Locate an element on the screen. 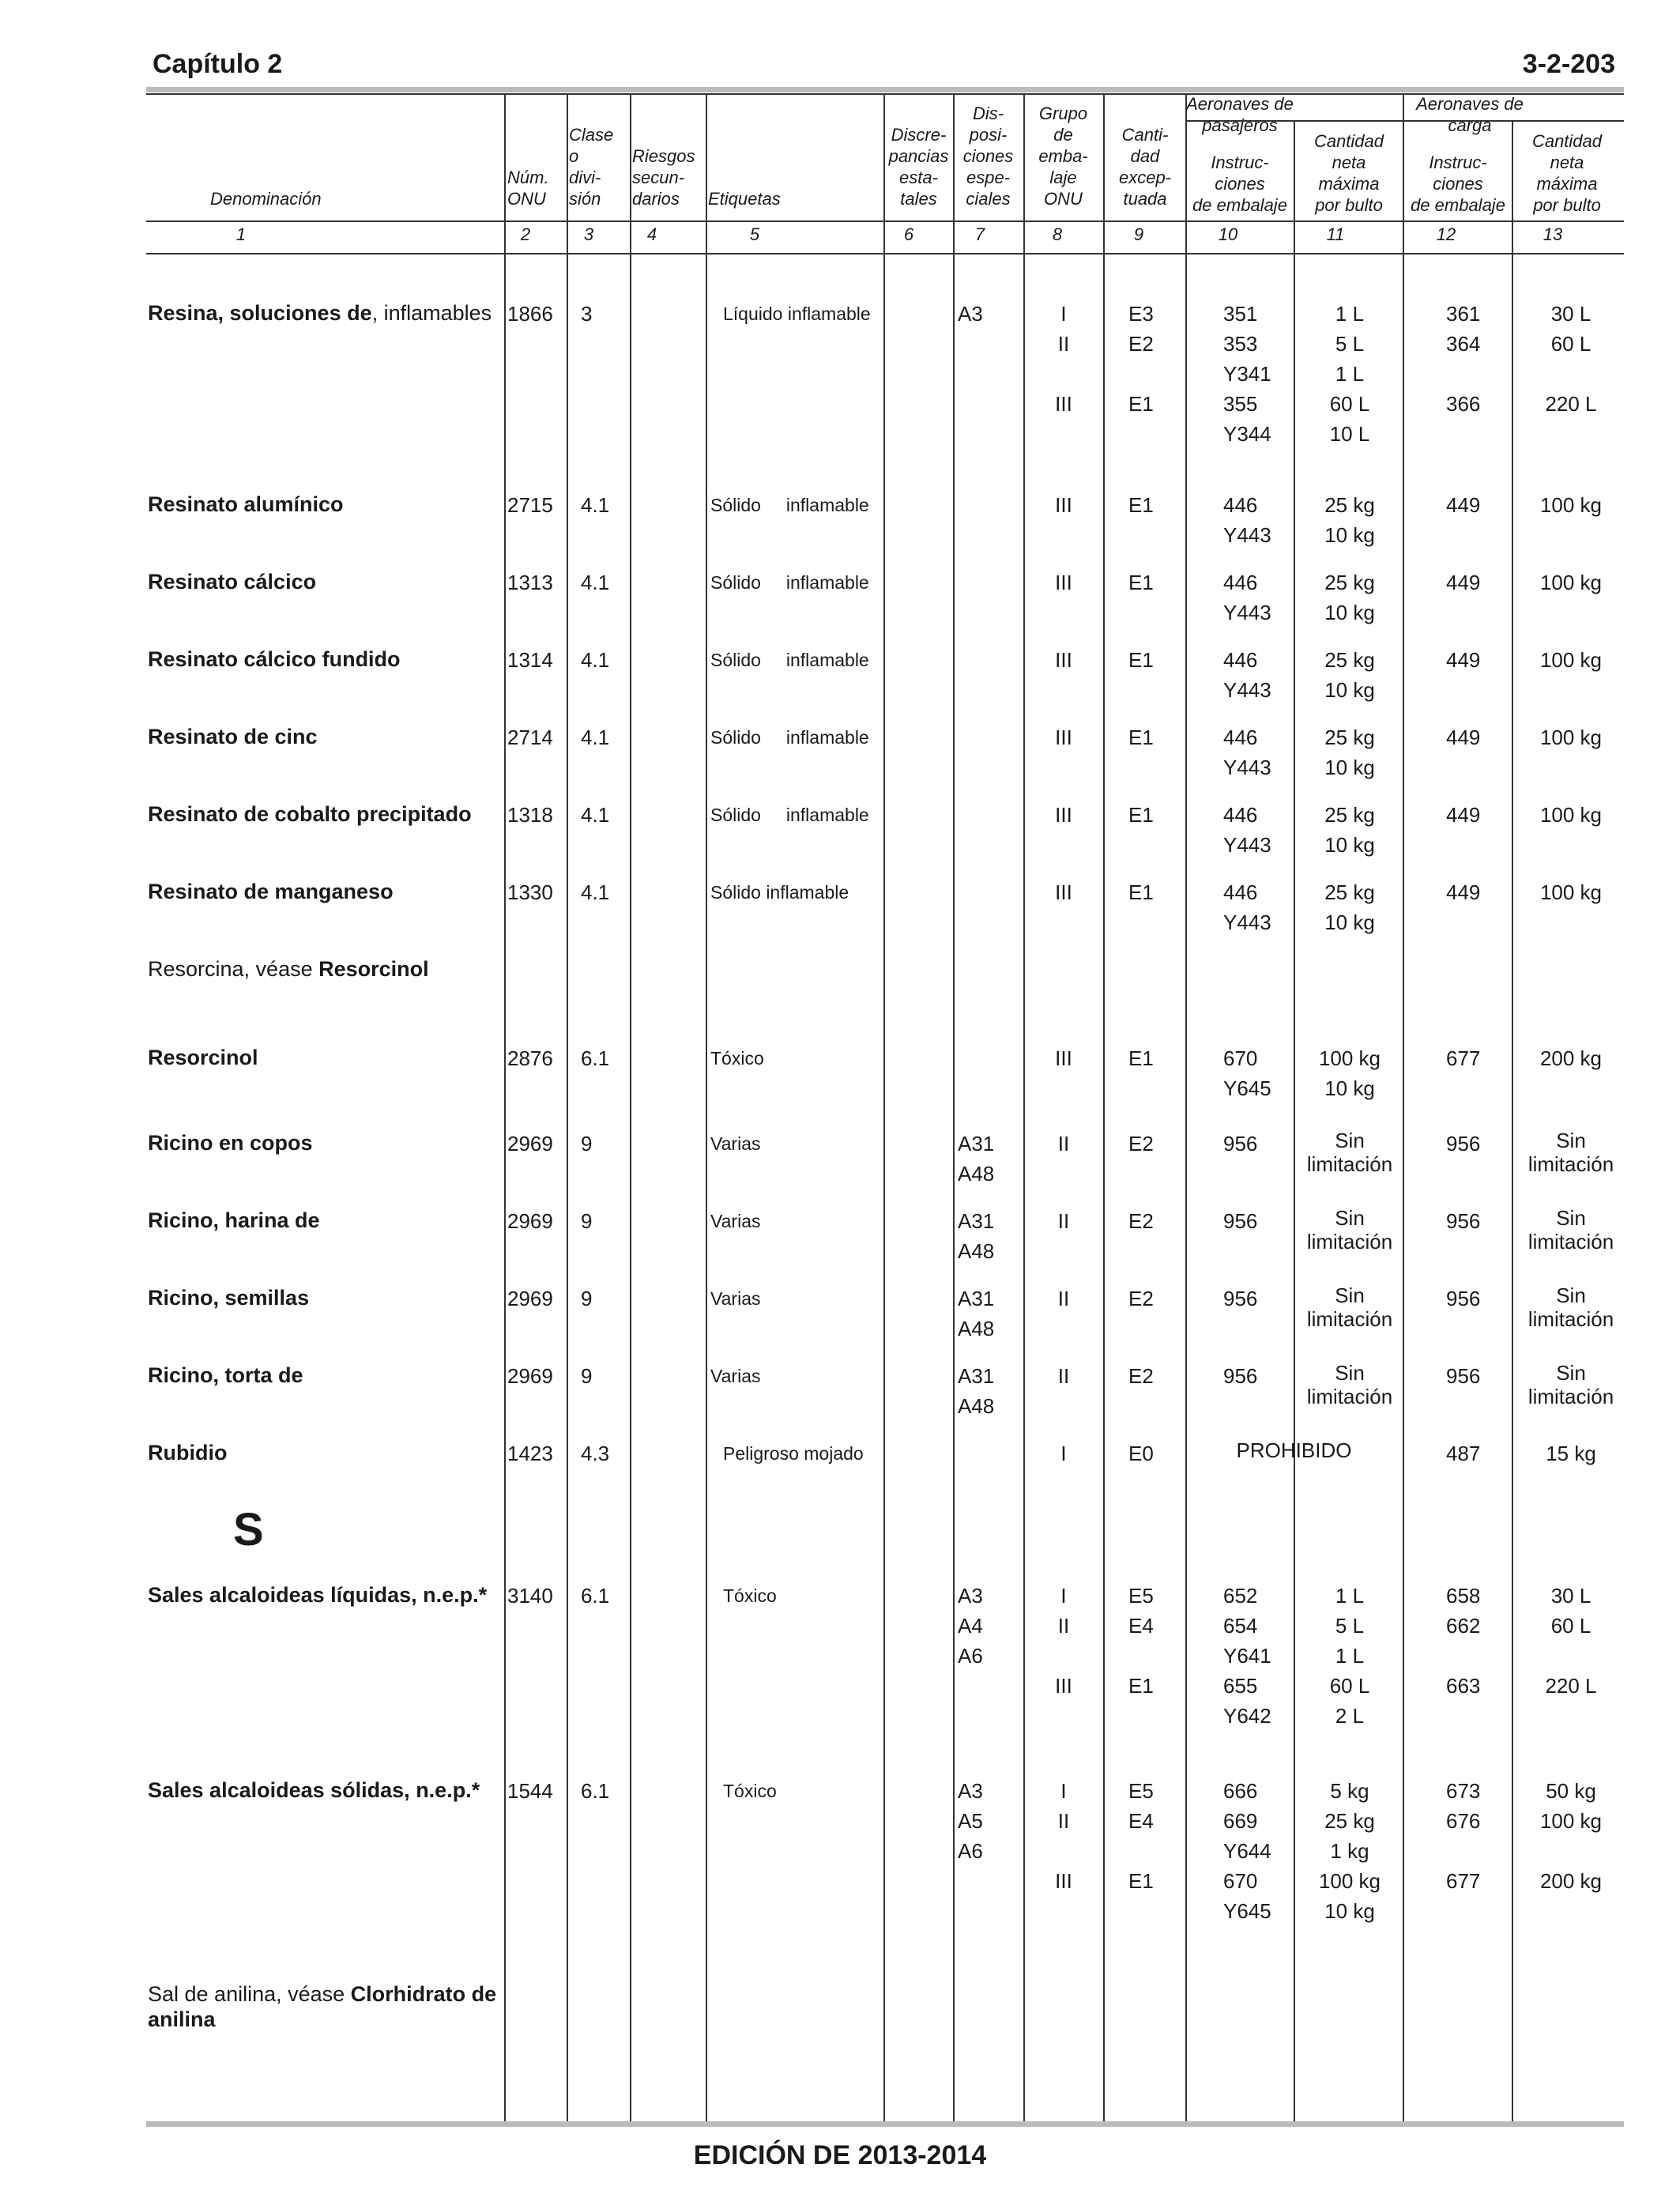  name-bold: Resorcinol is located at coordinates (203, 1057).